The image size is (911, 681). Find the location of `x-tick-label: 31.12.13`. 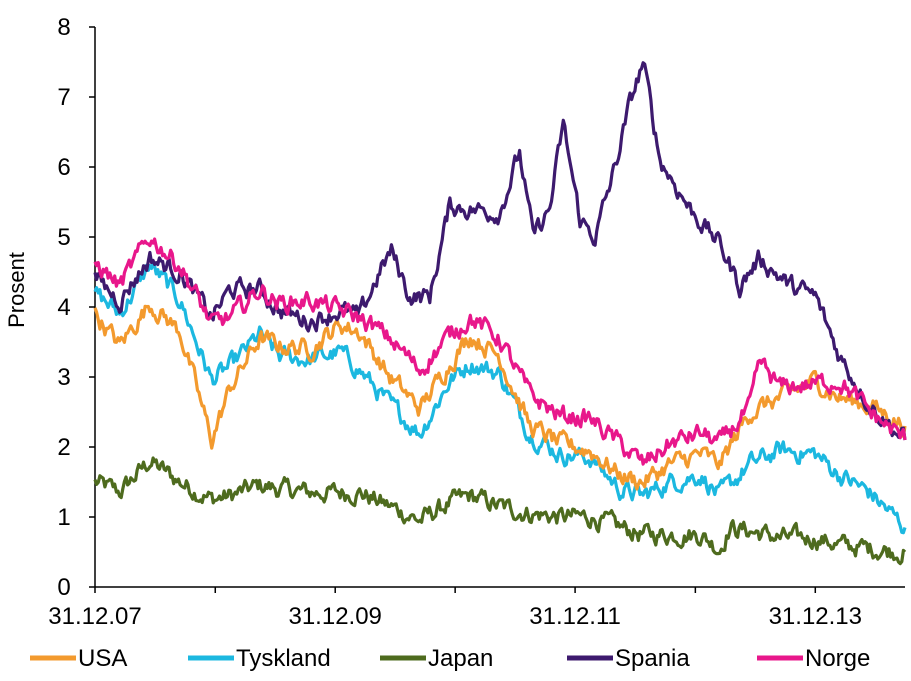

x-tick-label: 31.12.13 is located at coordinates (815, 616).